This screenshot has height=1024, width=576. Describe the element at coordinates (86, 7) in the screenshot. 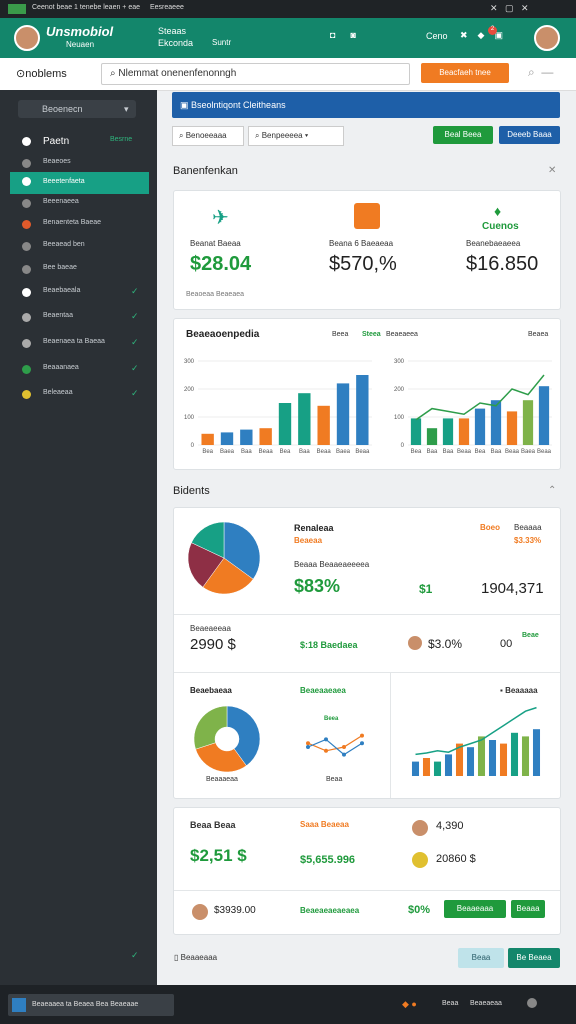

I see `tab-title: Ceenot beae 1 tenebe leaen + eae` at that location.